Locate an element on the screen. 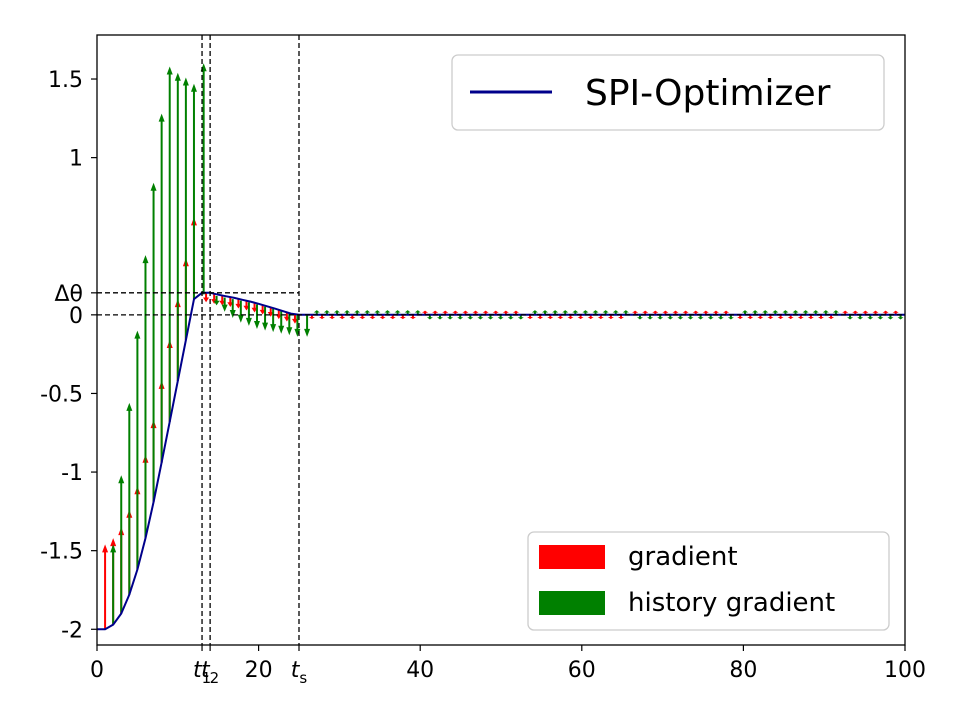  y-tick-label: 1 is located at coordinates (76, 159).